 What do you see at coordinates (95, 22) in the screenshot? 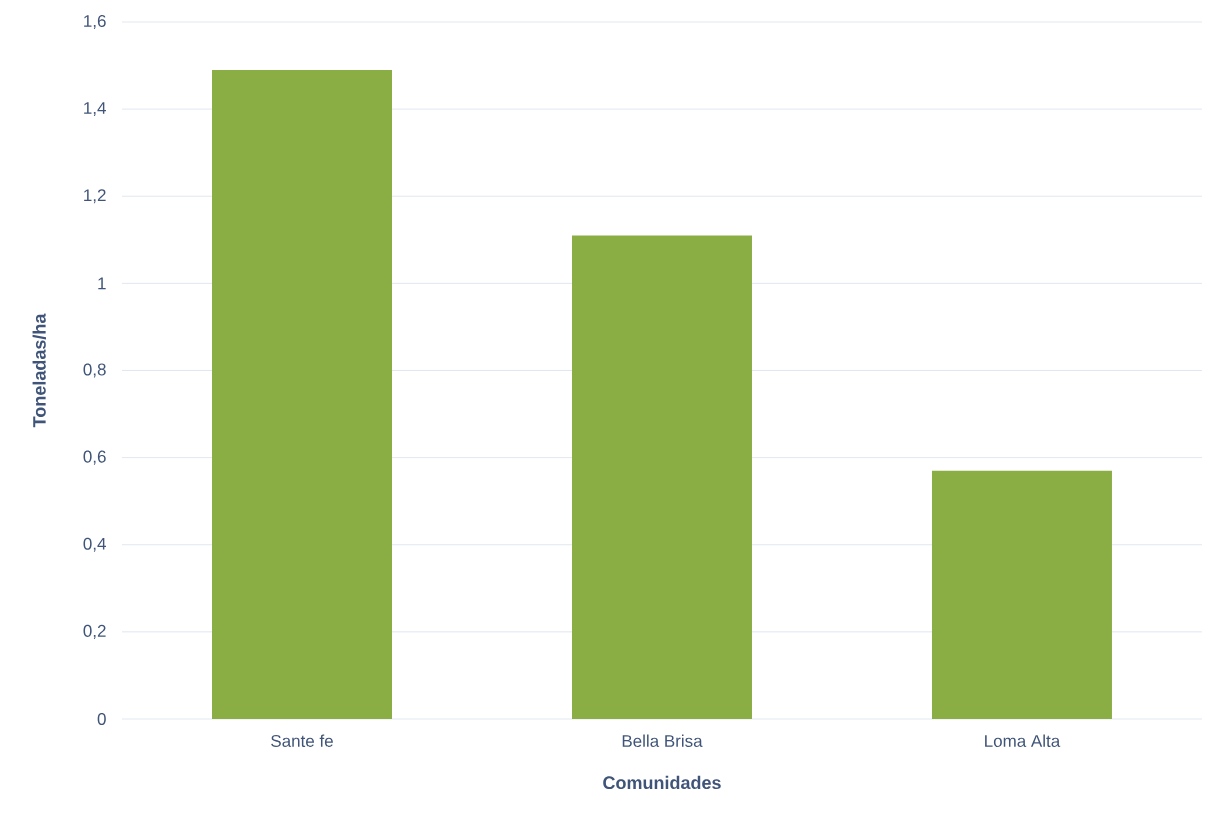
I see `y-tick-label: 1,6` at bounding box center [95, 22].